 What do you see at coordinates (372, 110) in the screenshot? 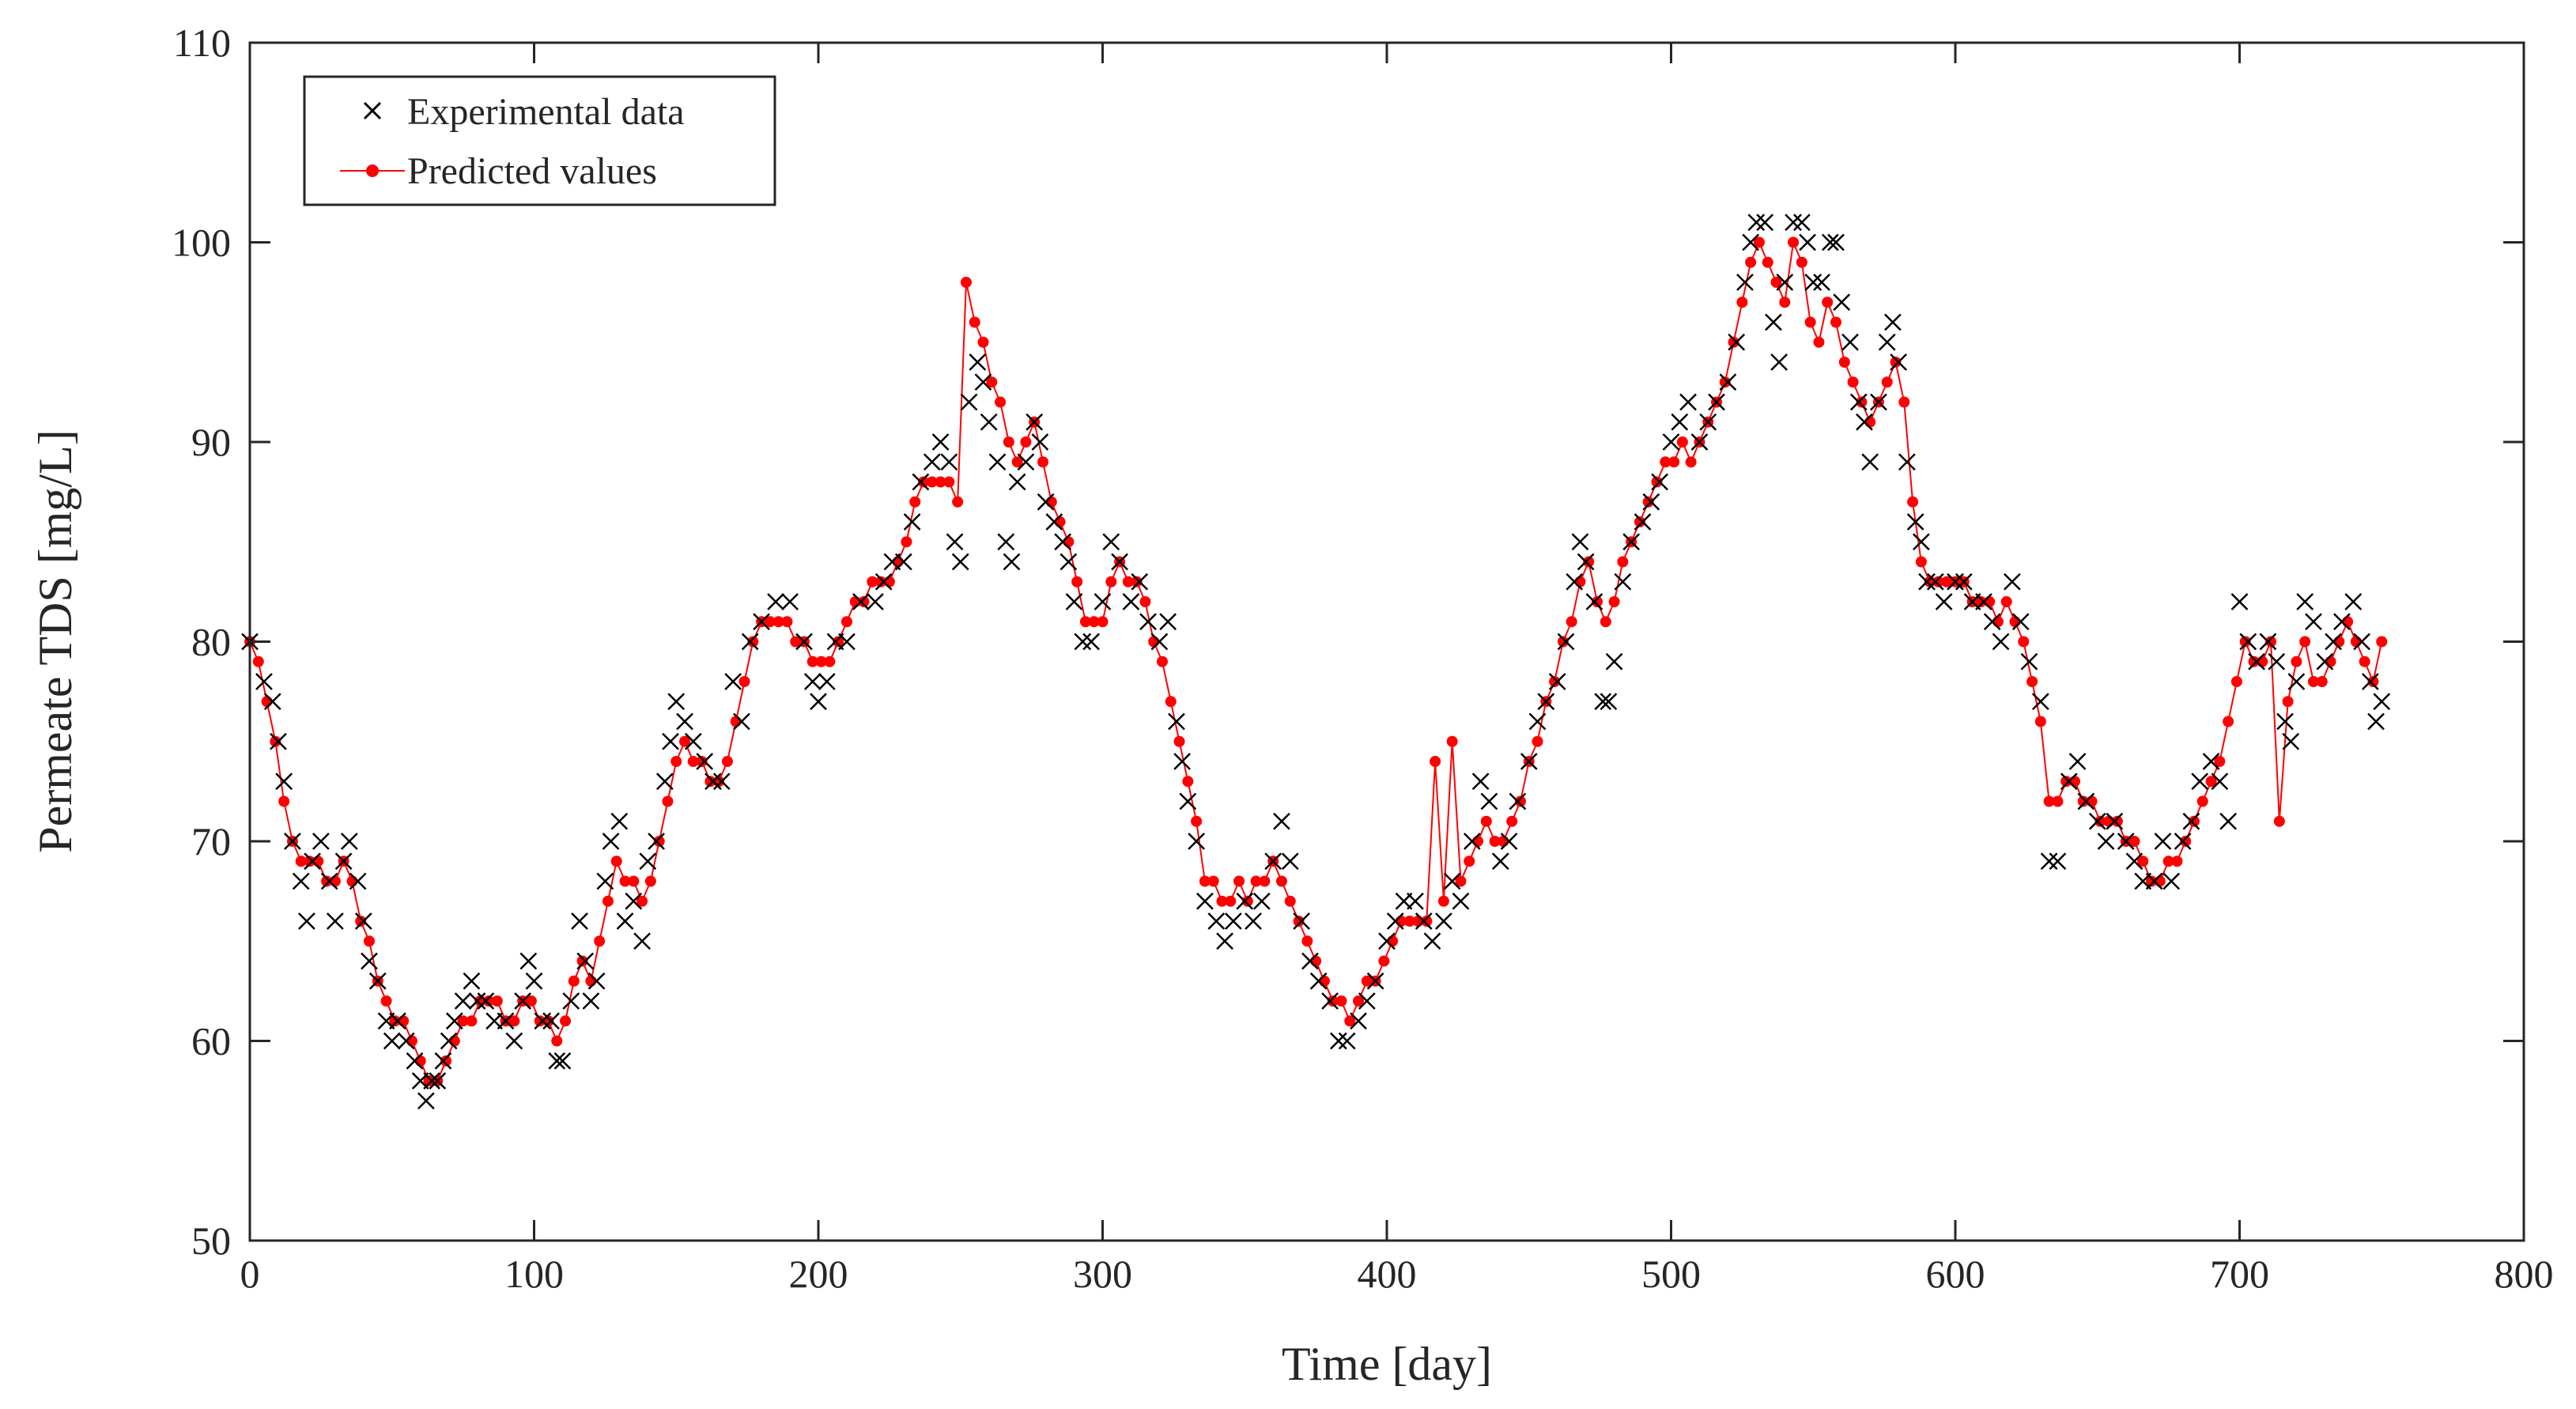
I see `legend-marker-experimental` at bounding box center [372, 110].